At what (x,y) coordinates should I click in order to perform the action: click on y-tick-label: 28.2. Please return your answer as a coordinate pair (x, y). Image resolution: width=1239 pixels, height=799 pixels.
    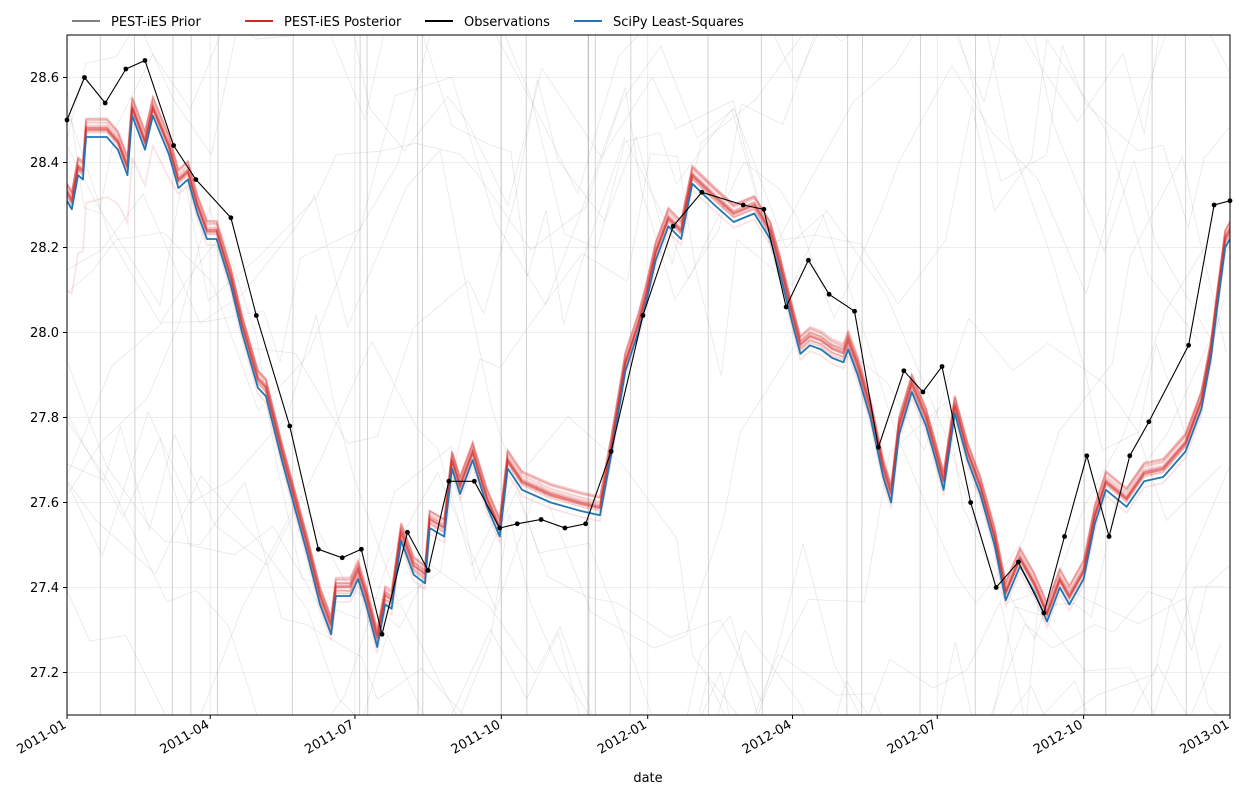
    Looking at the image, I should click on (44, 248).